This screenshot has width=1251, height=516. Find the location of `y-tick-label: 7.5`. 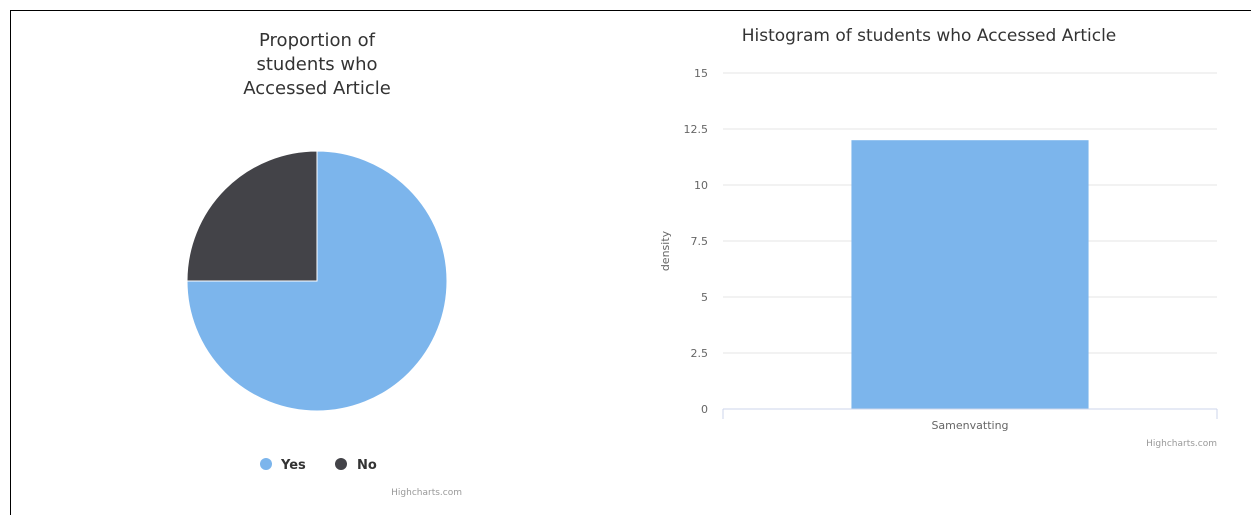

y-tick-label: 7.5 is located at coordinates (700, 241).